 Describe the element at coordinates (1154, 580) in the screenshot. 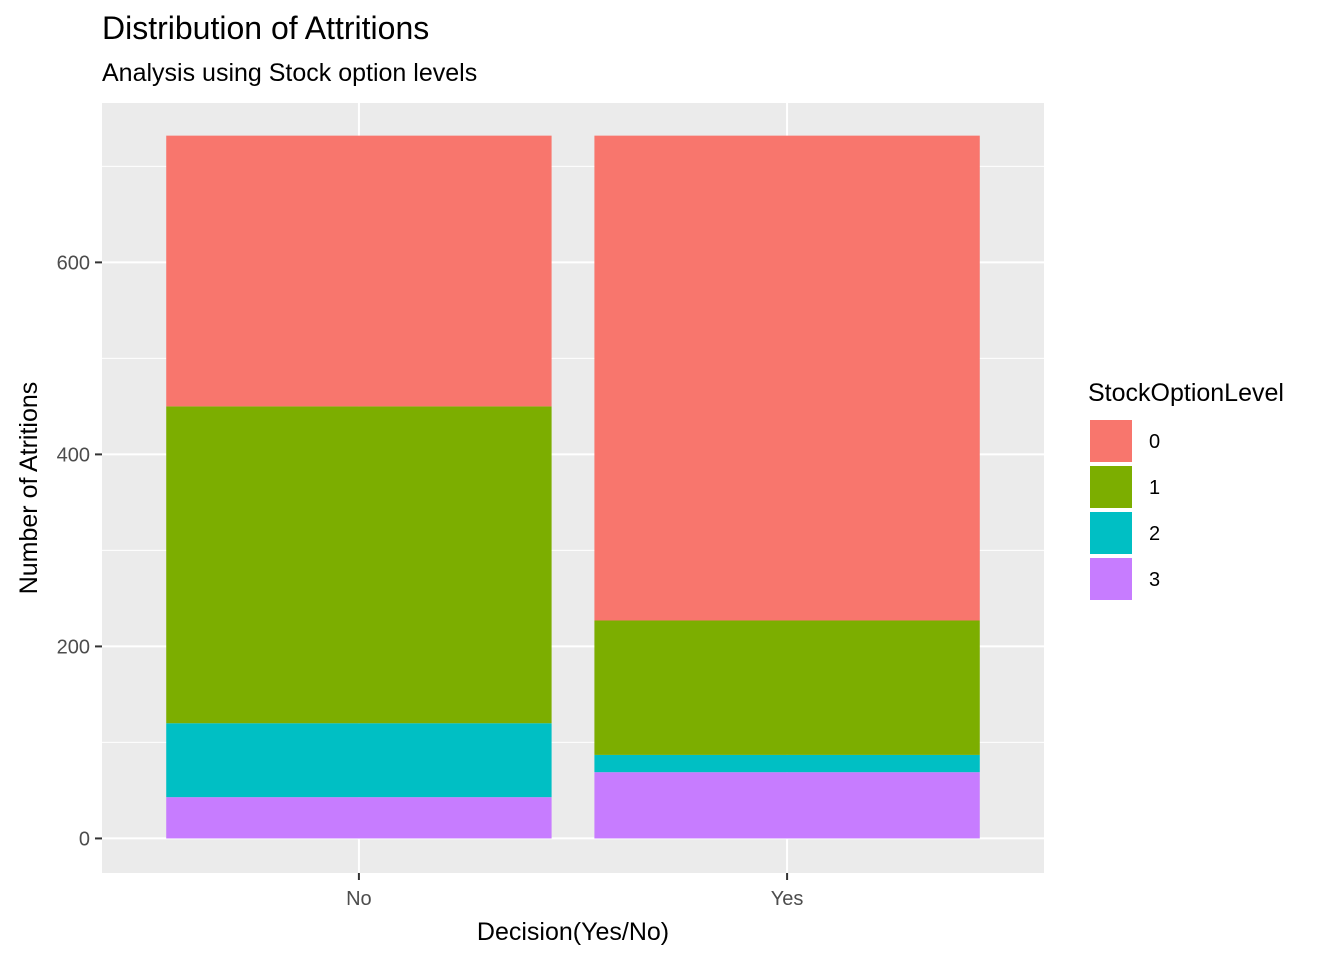

I see `legend-label: 3` at that location.